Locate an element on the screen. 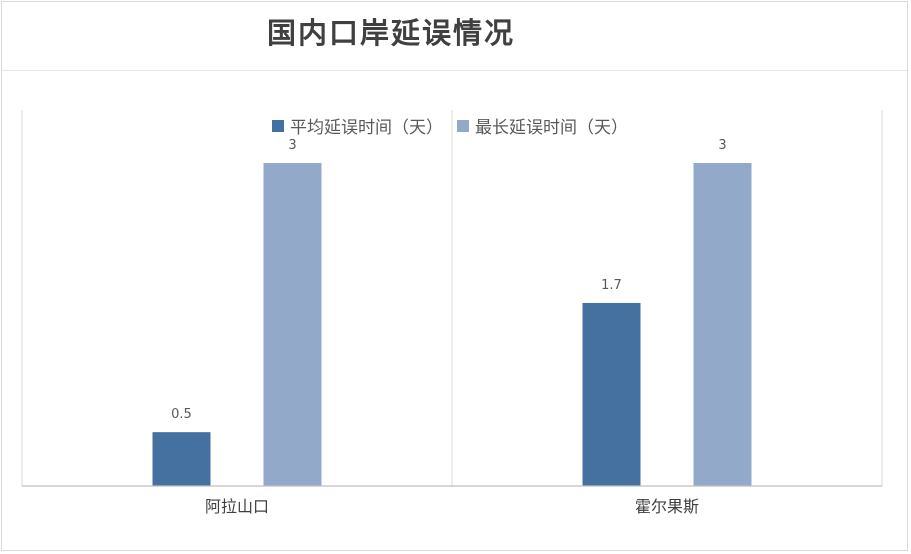 This screenshot has height=554, width=911. legend-label-average: 平均延误时间（天） is located at coordinates (366, 128).